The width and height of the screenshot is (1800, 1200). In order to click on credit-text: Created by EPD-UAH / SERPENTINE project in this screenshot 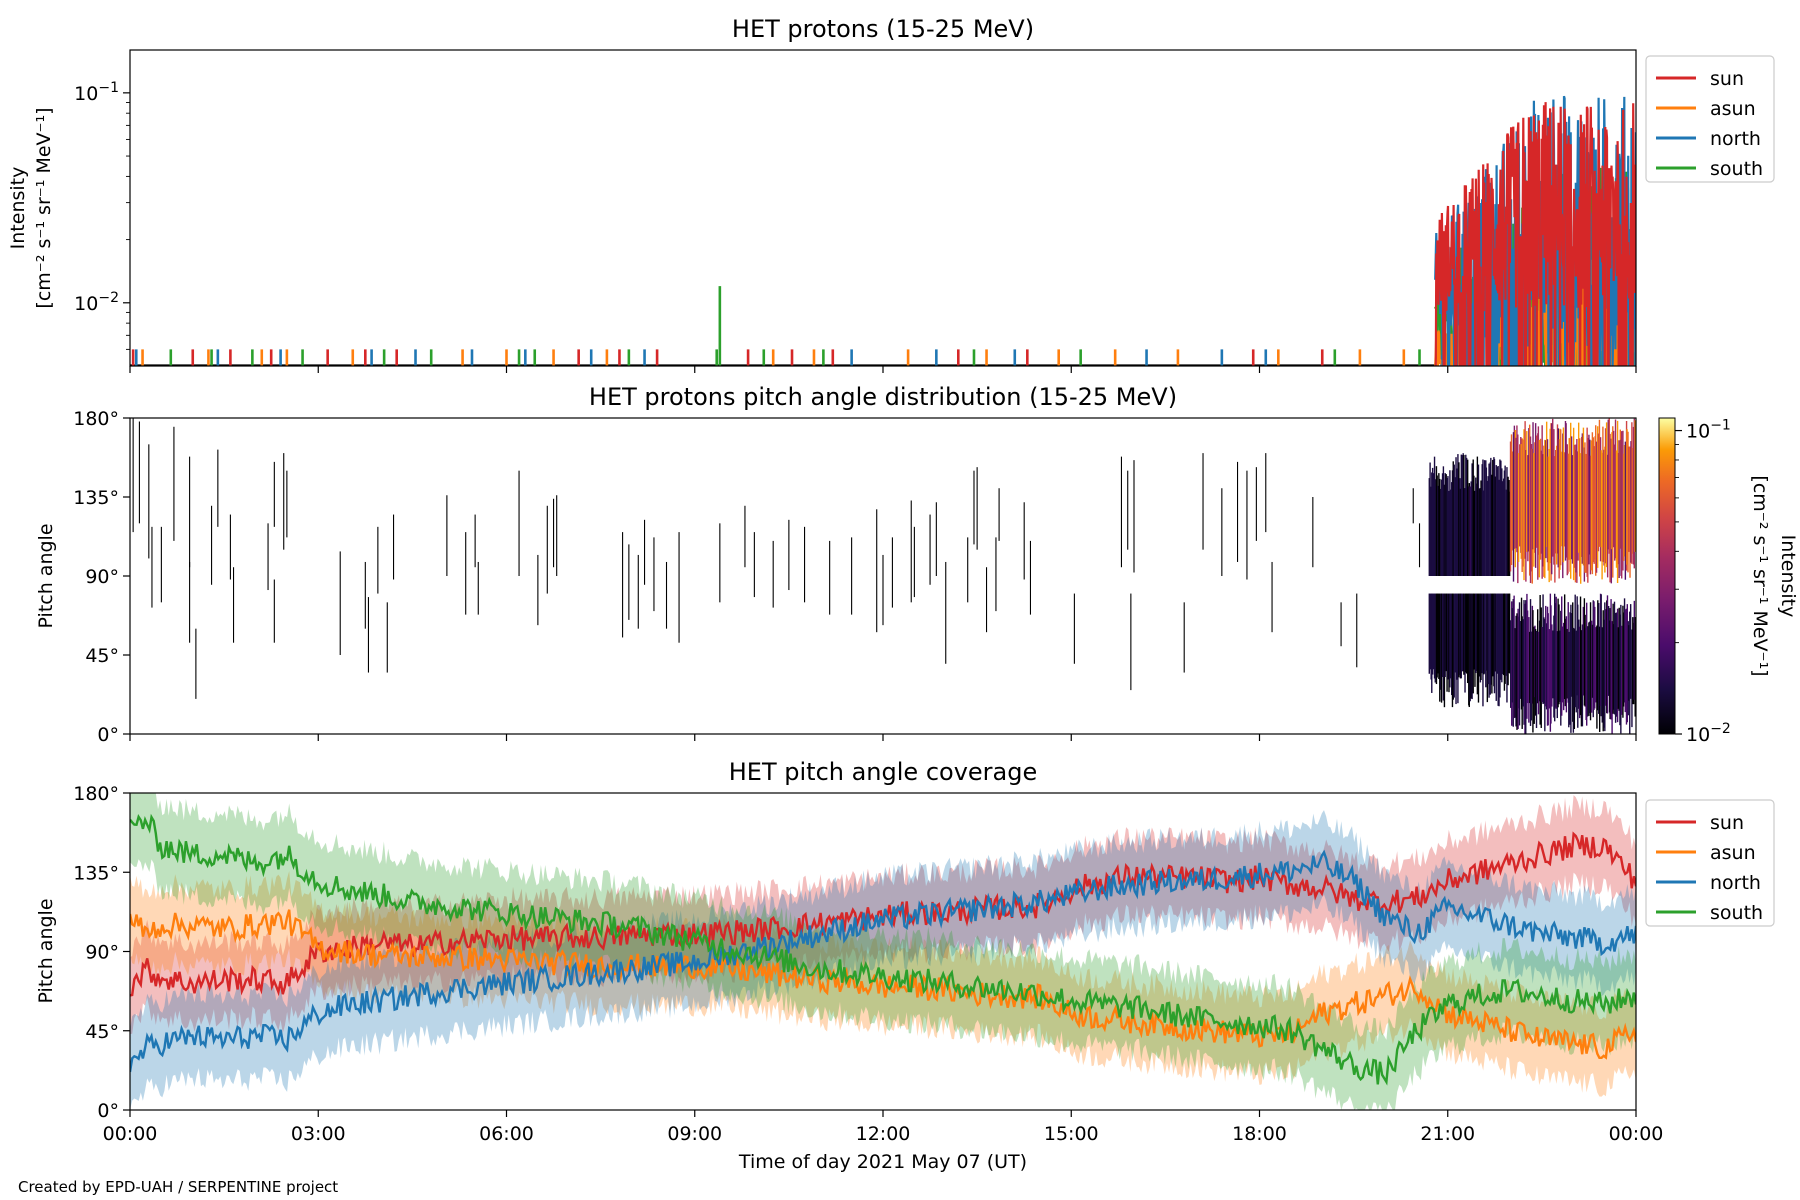, I will do `click(178, 1187)`.